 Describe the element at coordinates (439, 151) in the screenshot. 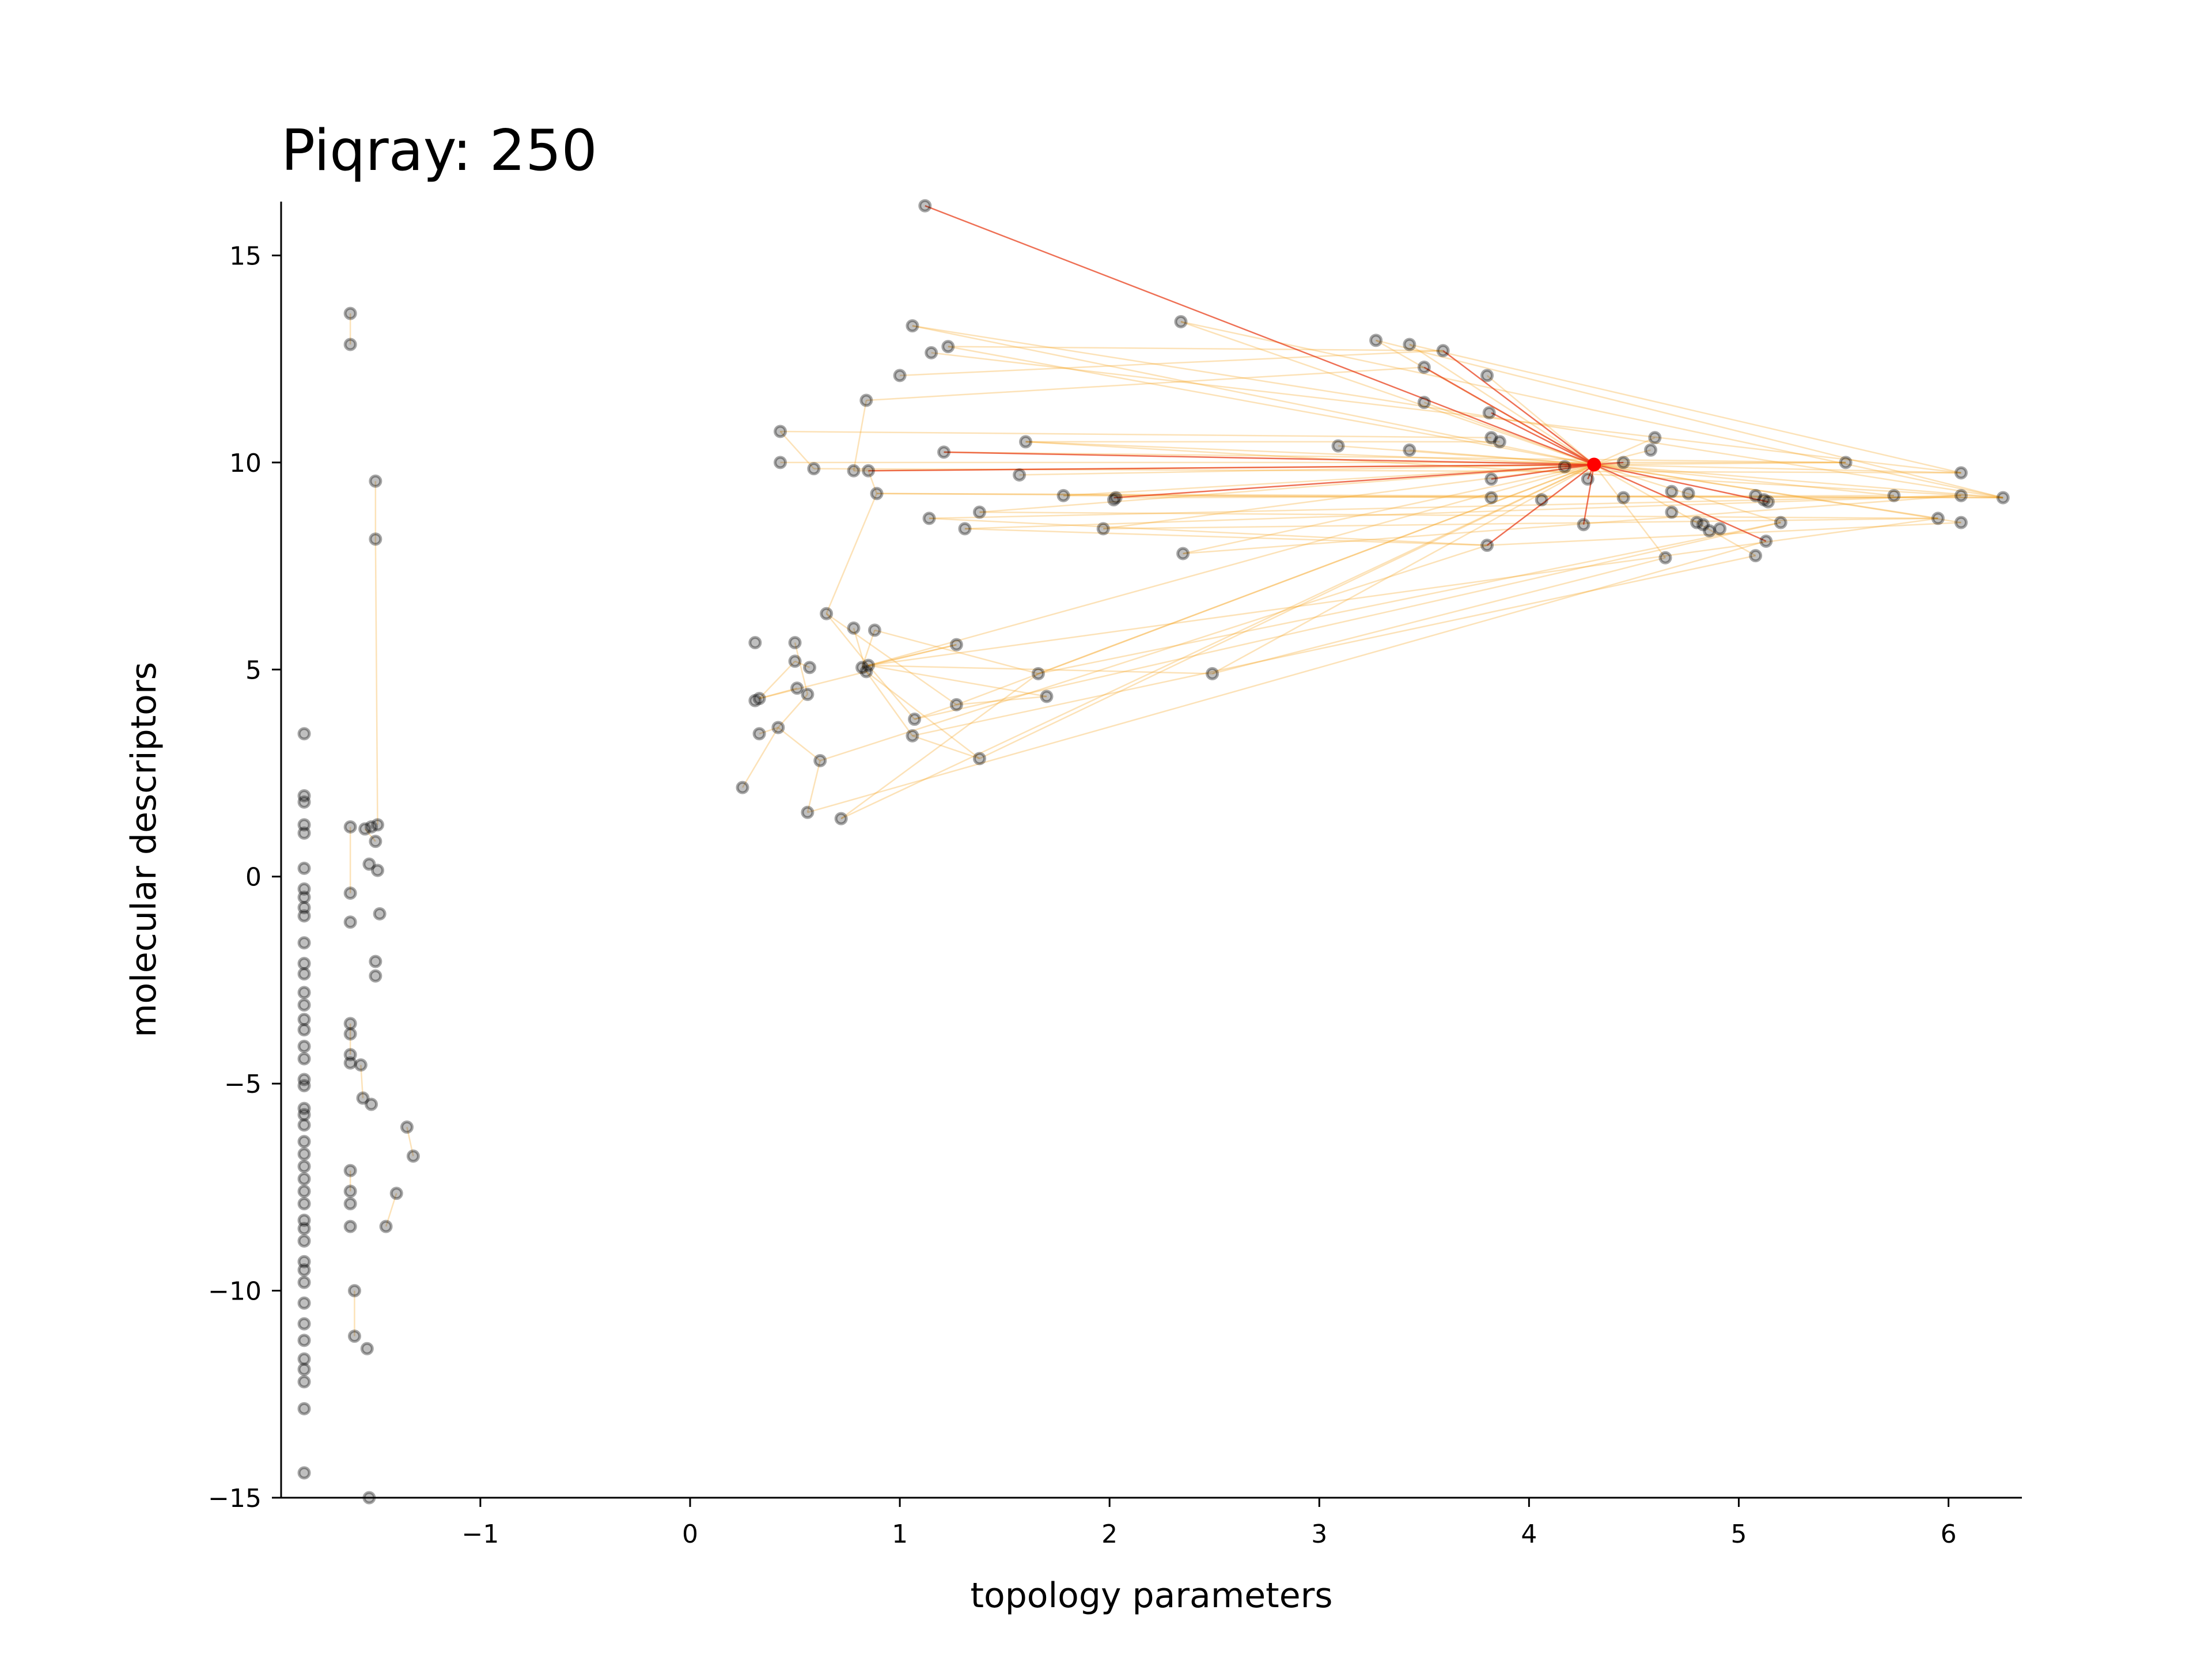

I see `chart-title: Piqray: 250` at that location.